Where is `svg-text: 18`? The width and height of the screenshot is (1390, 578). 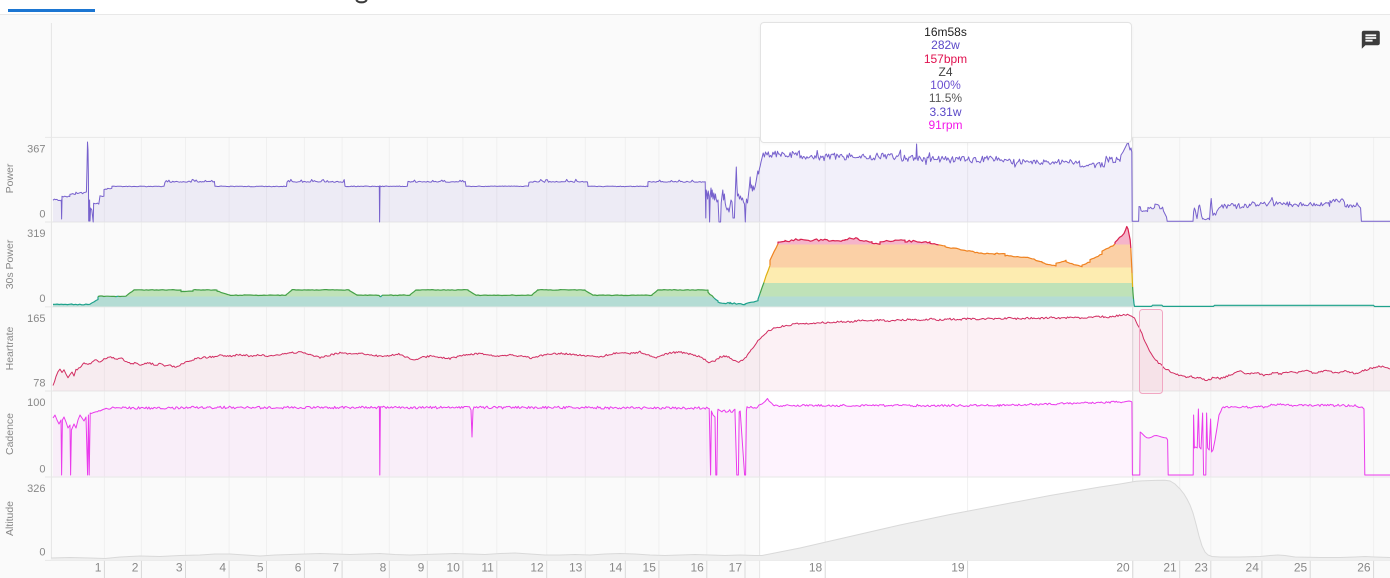 svg-text: 18 is located at coordinates (816, 568).